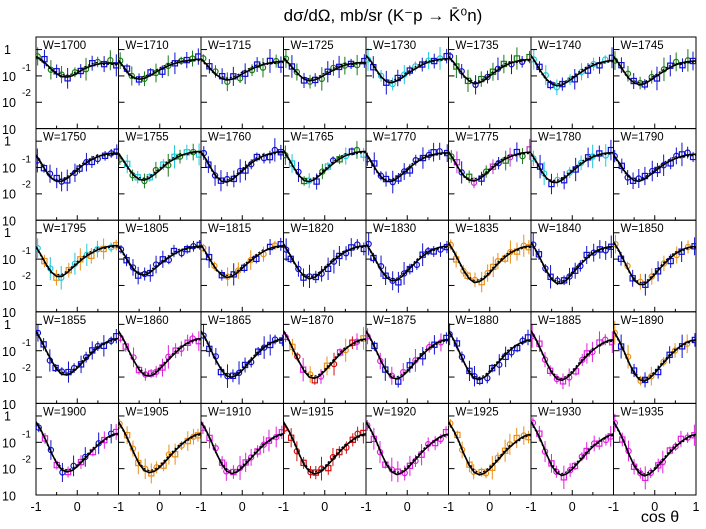  Describe the element at coordinates (394, 321) in the screenshot. I see `panel-label: W=1875` at that location.